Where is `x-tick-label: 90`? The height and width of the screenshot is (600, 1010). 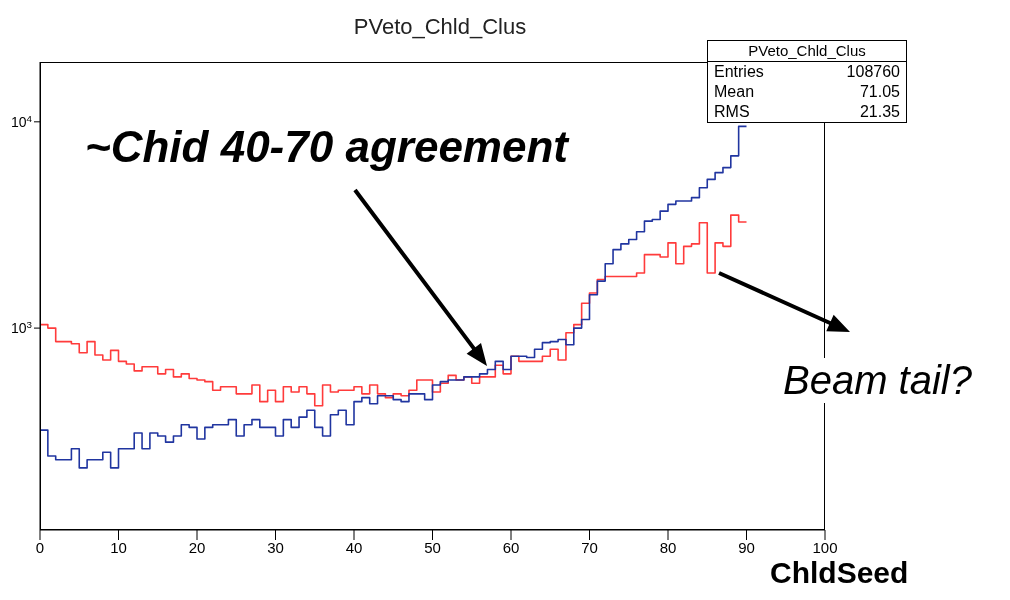
x-tick-label: 90 is located at coordinates (746, 547).